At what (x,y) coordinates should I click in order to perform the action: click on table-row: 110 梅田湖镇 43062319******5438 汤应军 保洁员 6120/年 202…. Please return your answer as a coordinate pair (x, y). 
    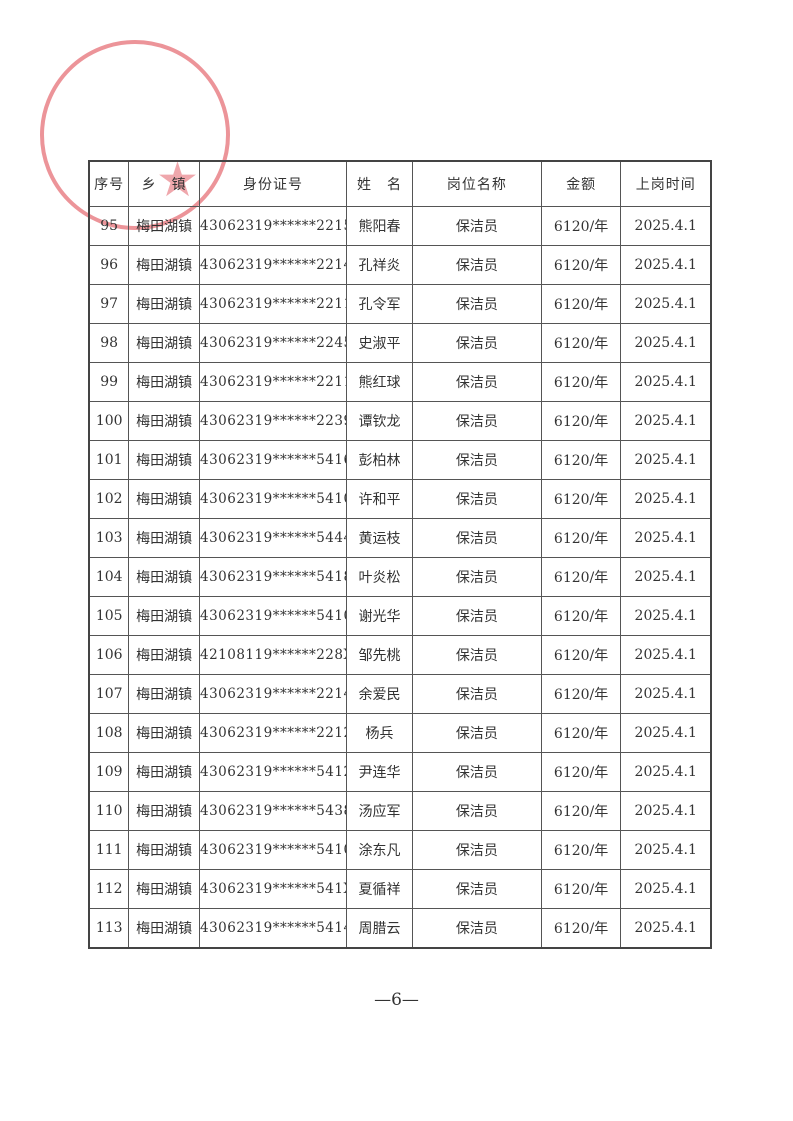
    Looking at the image, I should click on (400, 811).